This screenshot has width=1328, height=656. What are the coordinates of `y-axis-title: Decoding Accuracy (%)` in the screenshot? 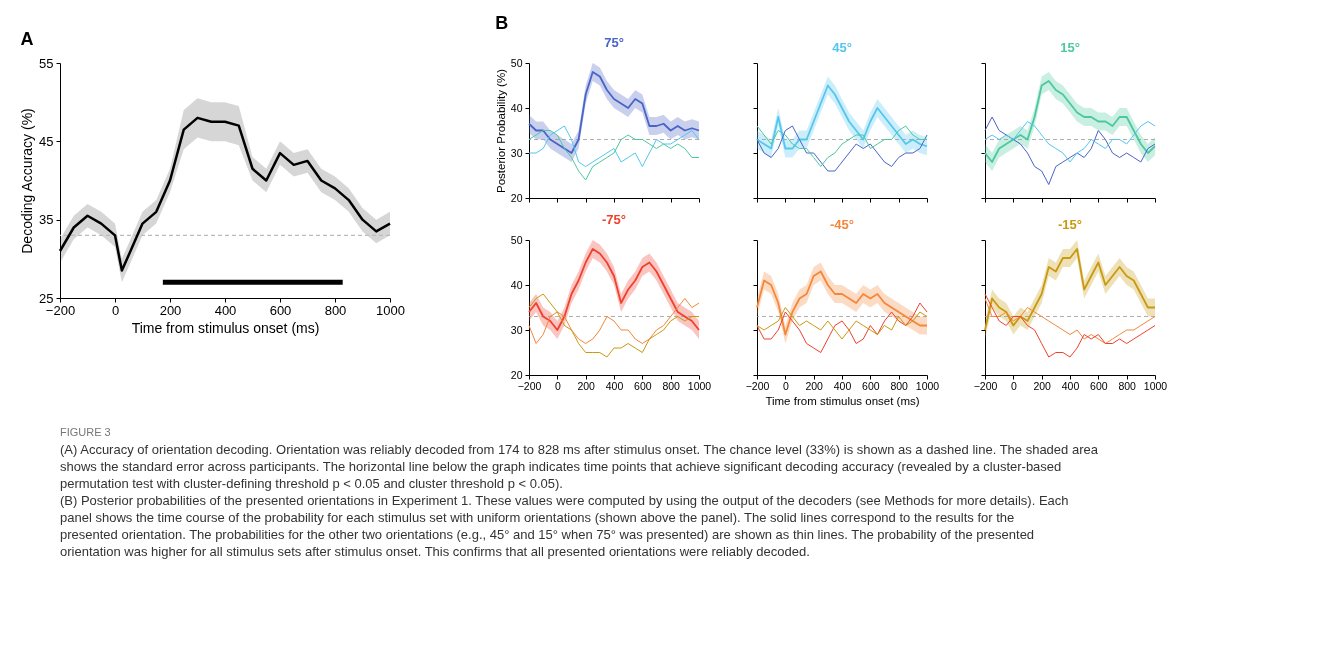 It's located at (27, 181).